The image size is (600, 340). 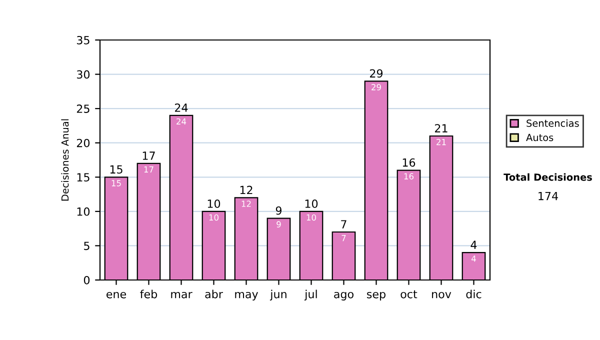 I want to click on y-axis-title: Decisiones Anual, so click(x=65, y=160).